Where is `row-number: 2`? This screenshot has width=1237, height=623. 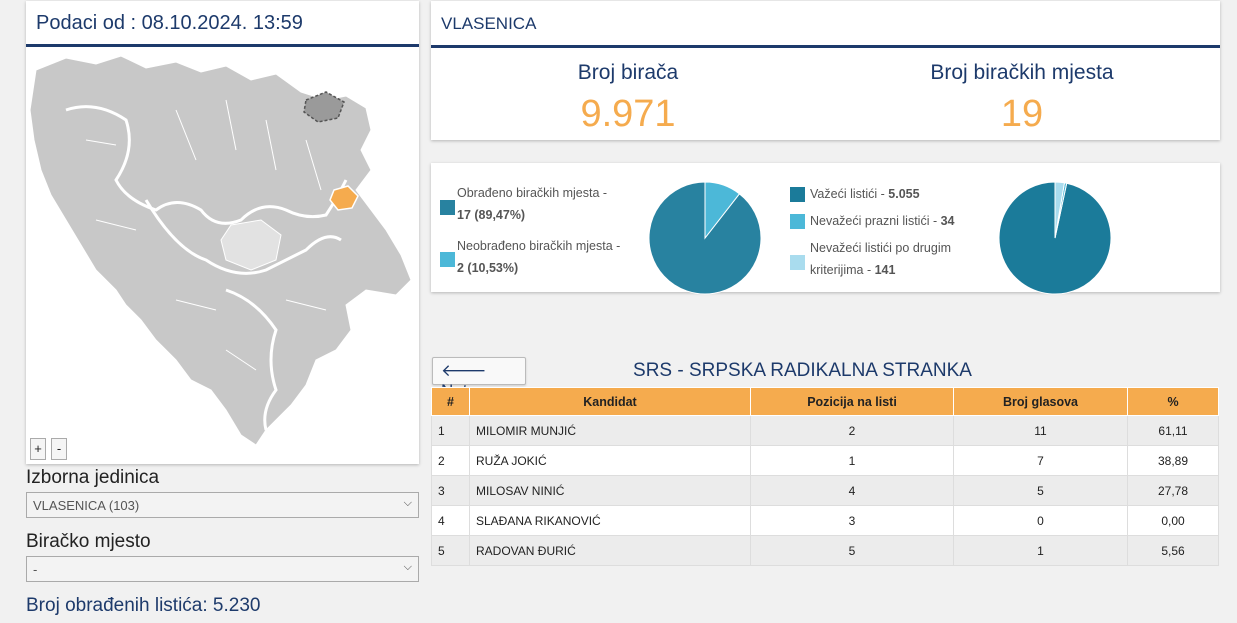 row-number: 2 is located at coordinates (450, 460).